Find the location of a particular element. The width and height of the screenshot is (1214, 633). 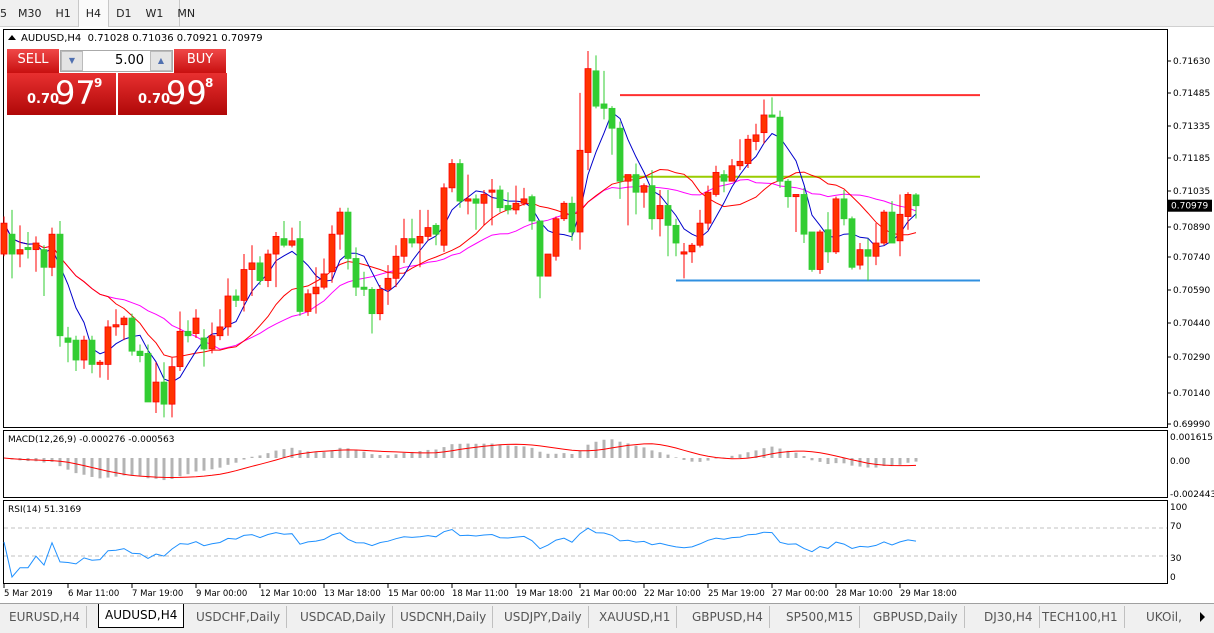

macd-tick-label: -0.002443 is located at coordinates (1192, 495).